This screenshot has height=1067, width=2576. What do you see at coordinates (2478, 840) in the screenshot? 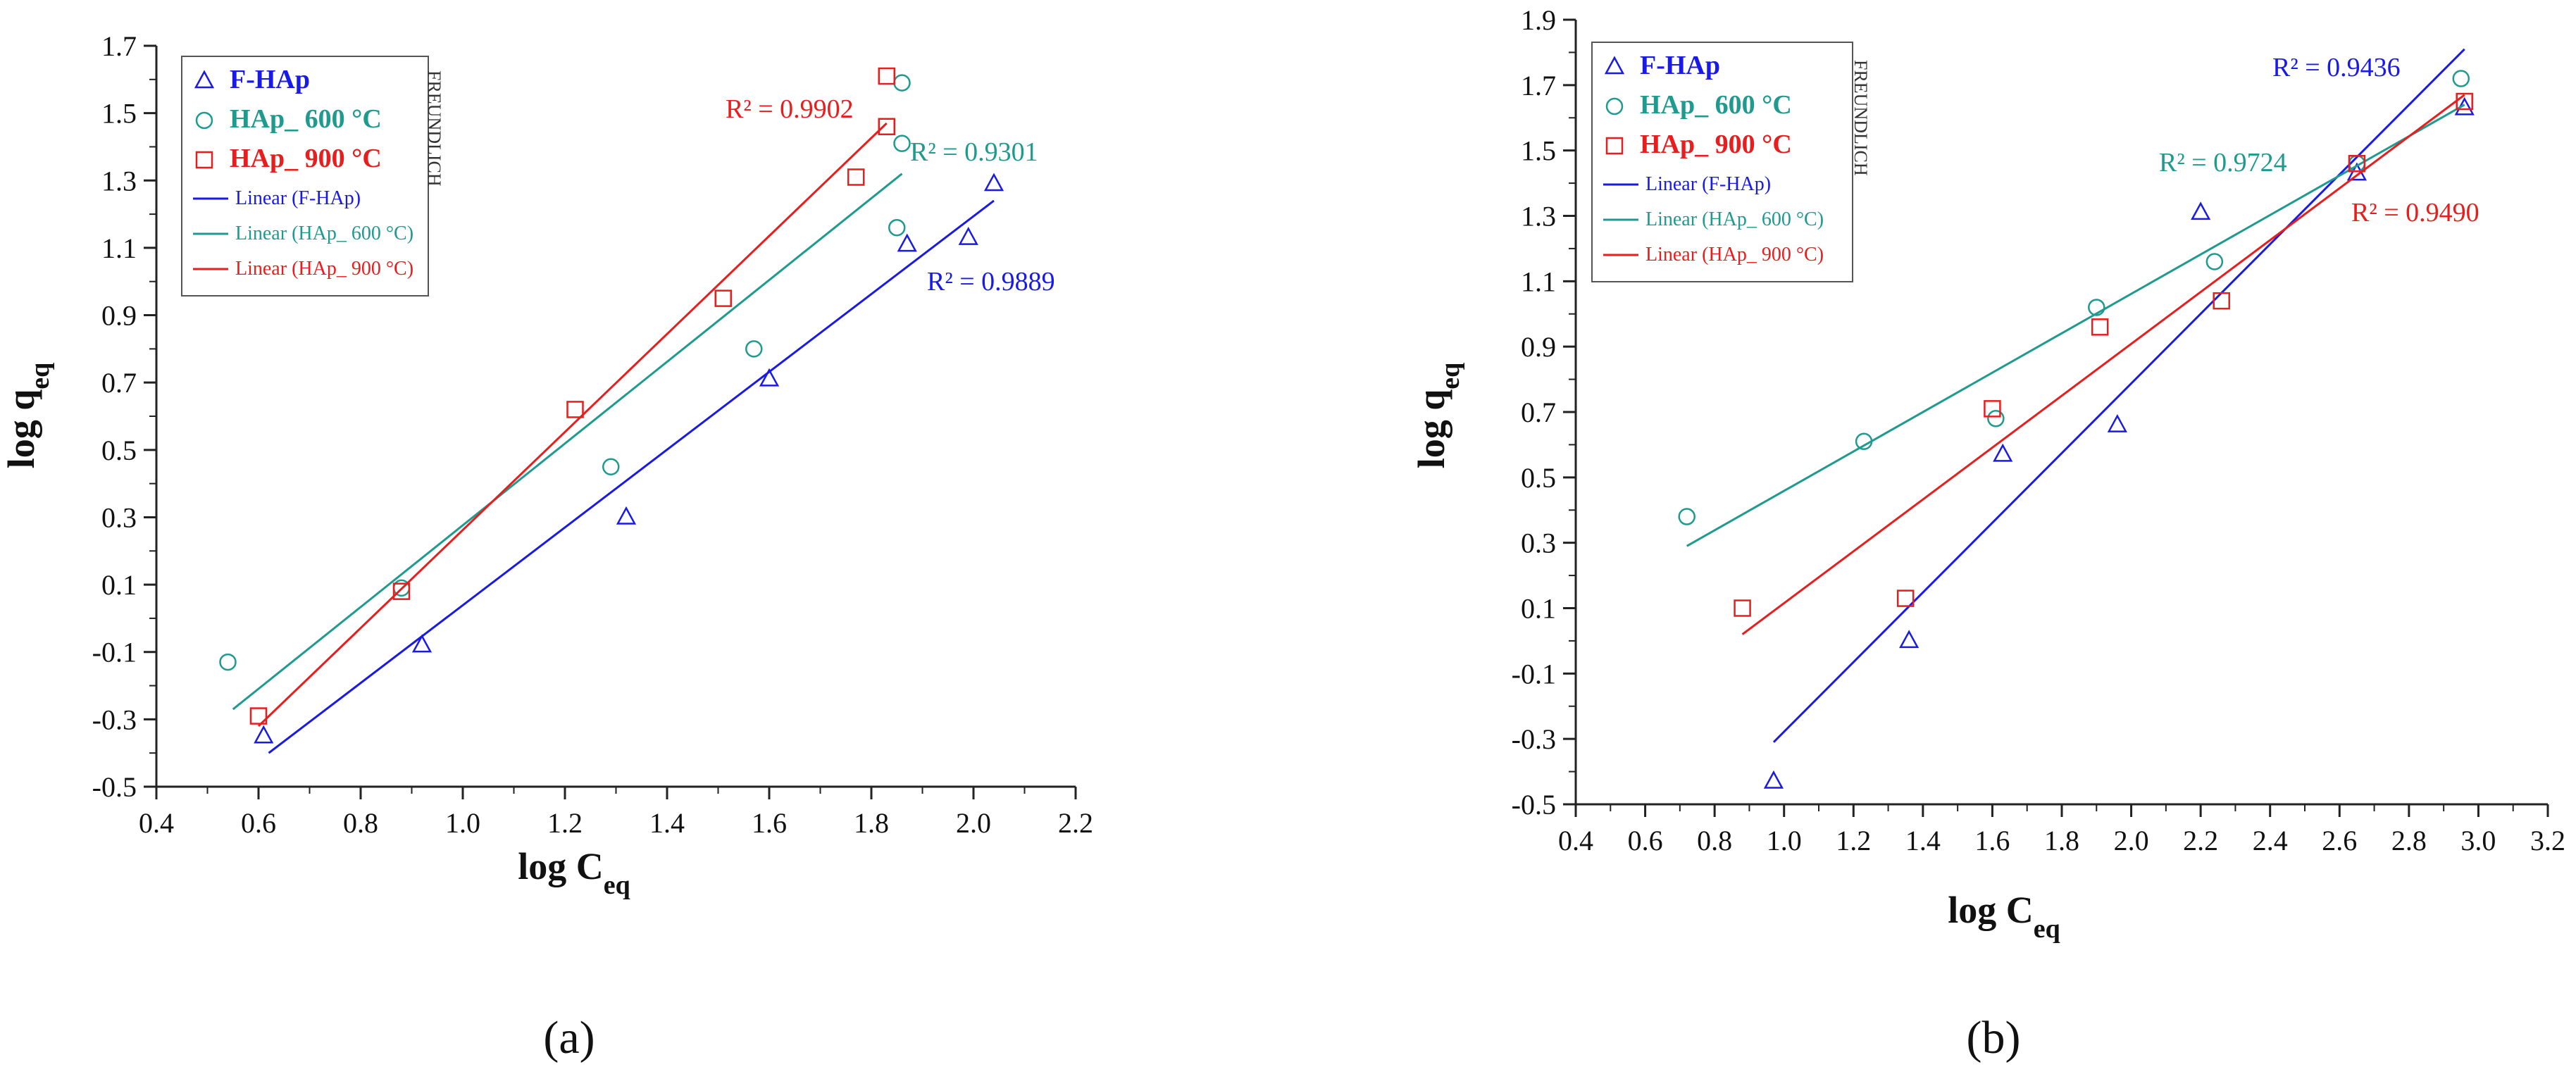
I see `x-tick-label: 3.0` at bounding box center [2478, 840].